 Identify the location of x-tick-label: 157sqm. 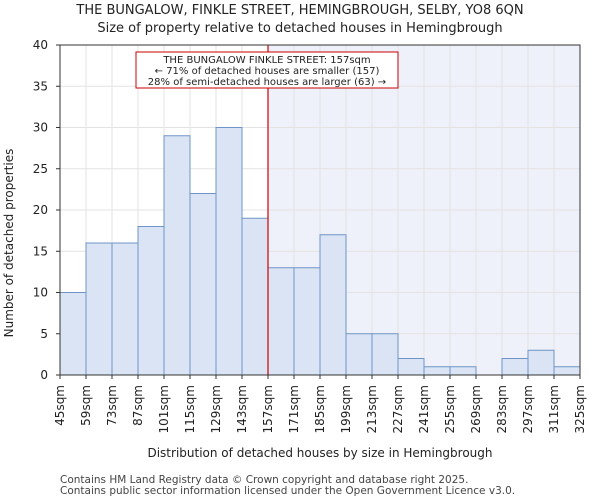
(268, 409).